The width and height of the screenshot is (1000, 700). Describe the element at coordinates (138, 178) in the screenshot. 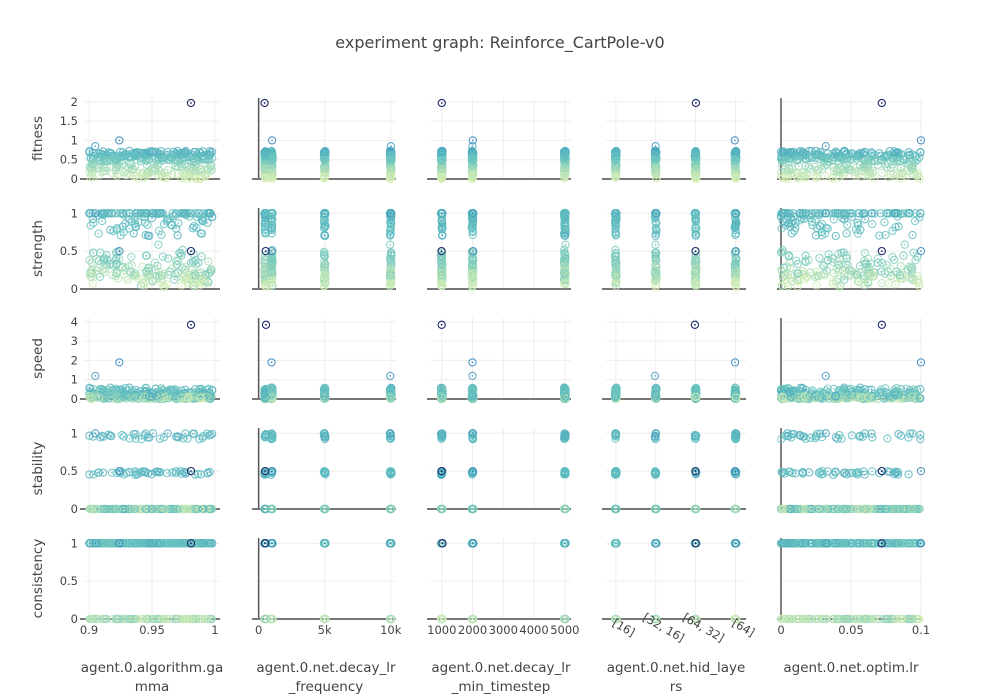

I see `data-point` at that location.